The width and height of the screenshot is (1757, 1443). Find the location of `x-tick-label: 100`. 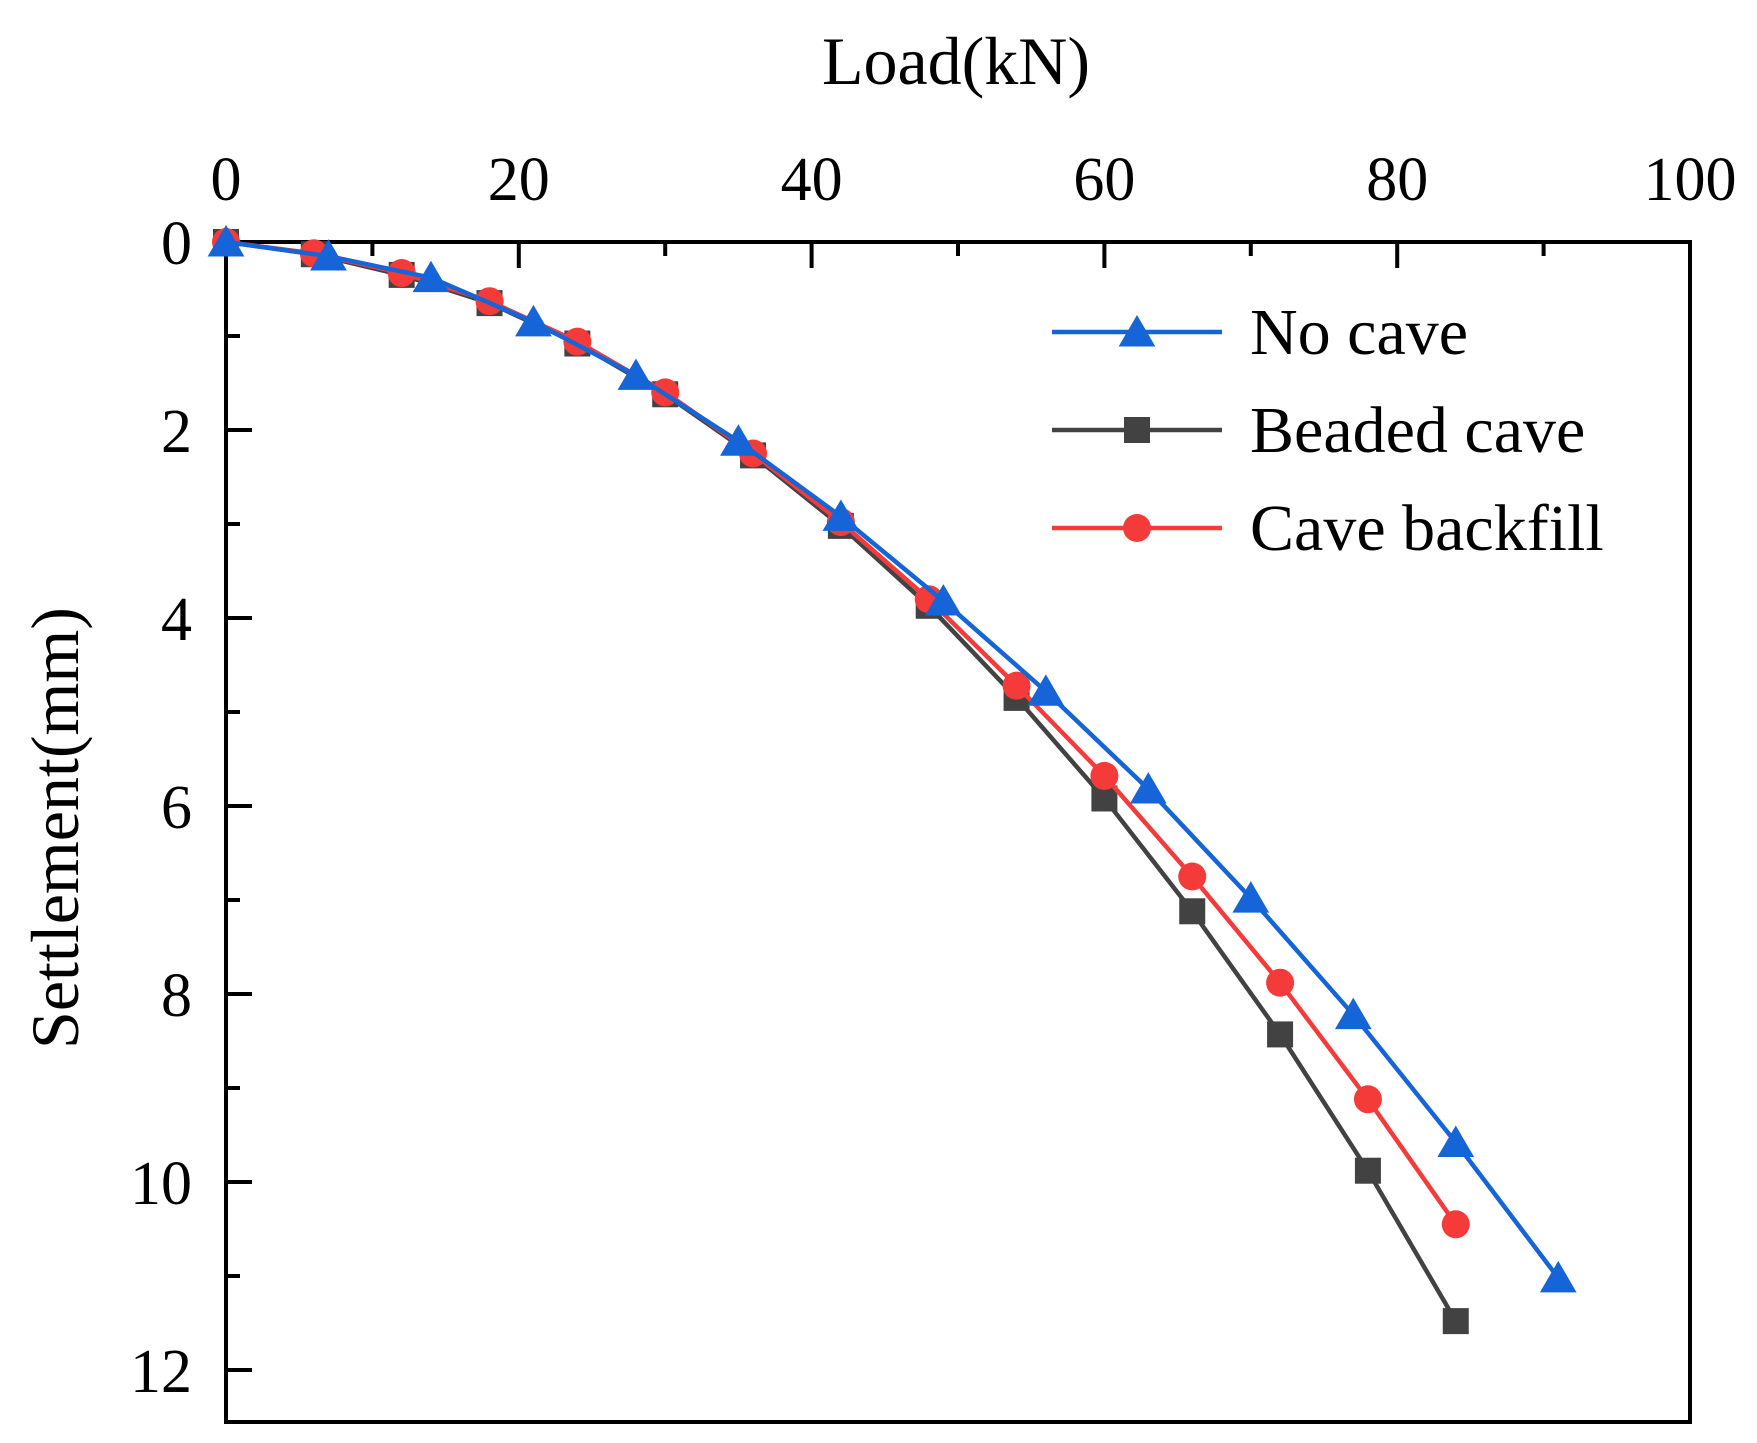

x-tick-label: 100 is located at coordinates (1690, 180).